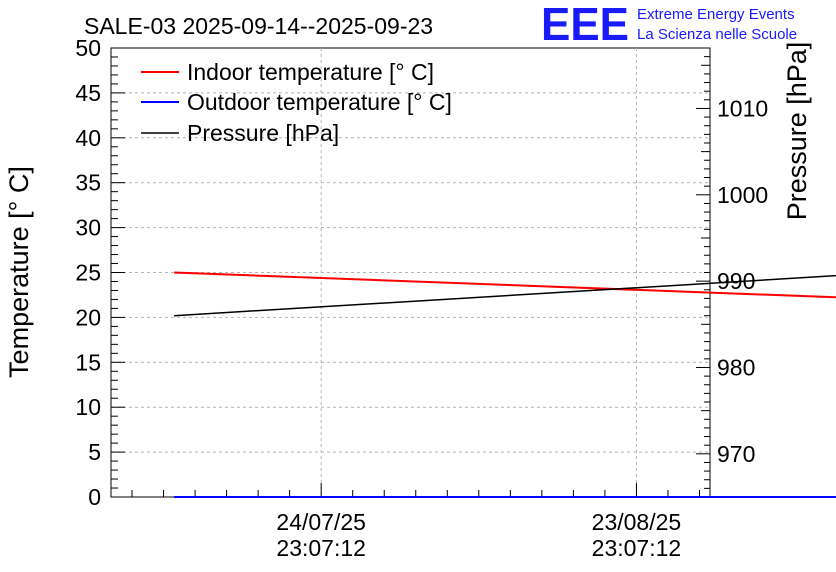 This screenshot has height=572, width=836. Describe the element at coordinates (585, 25) in the screenshot. I see `logo-mark: EEE` at that location.